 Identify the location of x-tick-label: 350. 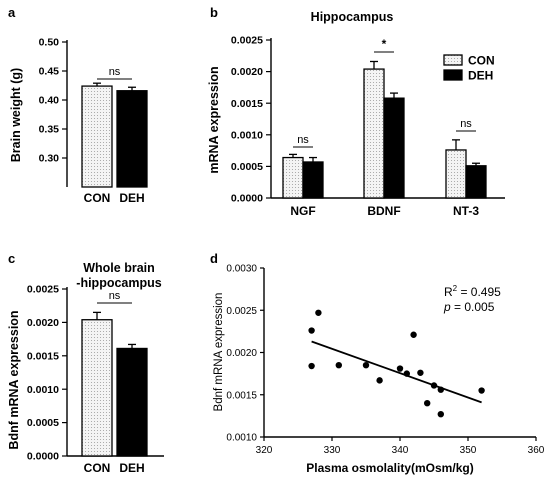
(468, 450).